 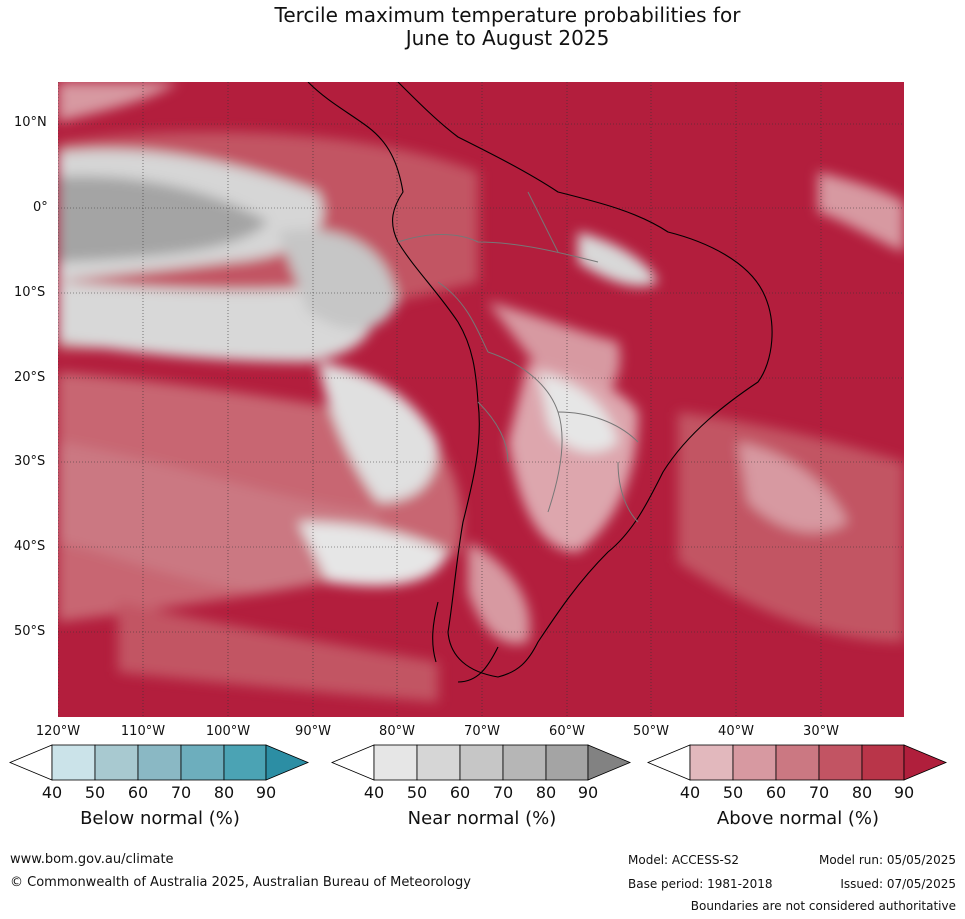 What do you see at coordinates (160, 818) in the screenshot?
I see `colorbar-below-label: Below normal (%)` at bounding box center [160, 818].